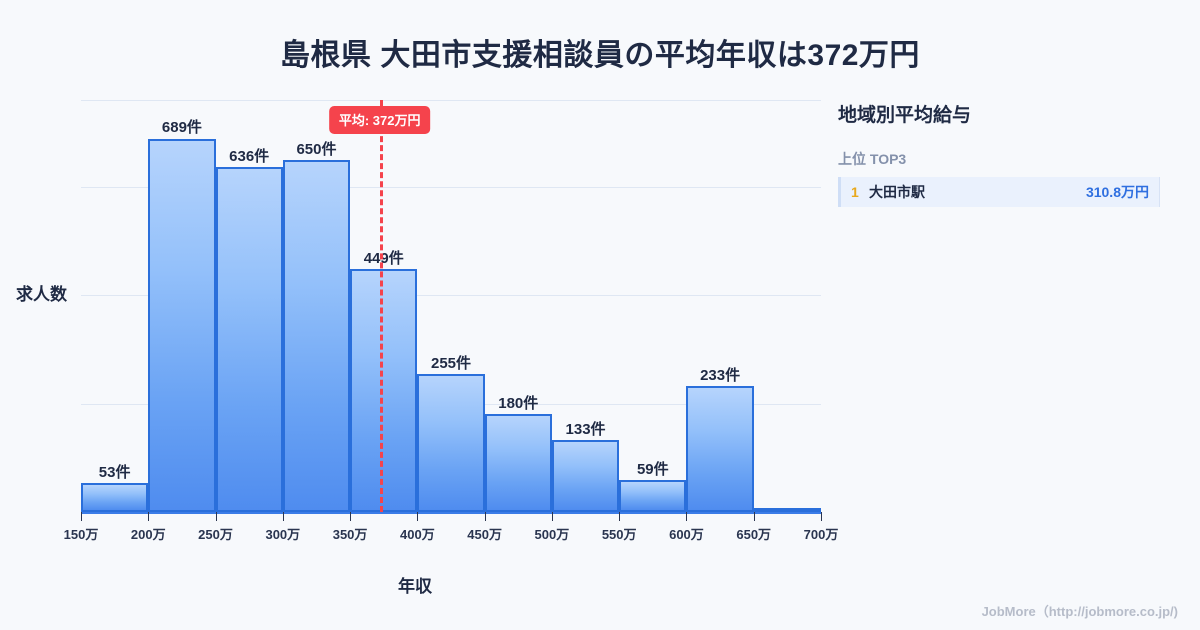  What do you see at coordinates (249, 157) in the screenshot?
I see `bar-value-label: 636件` at bounding box center [249, 157].